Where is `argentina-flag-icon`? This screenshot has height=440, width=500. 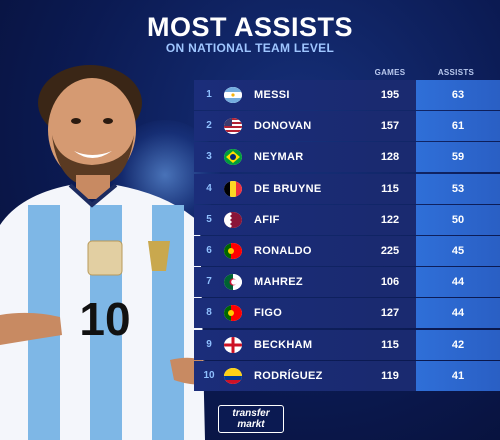 argentina-flag-icon is located at coordinates (233, 95).